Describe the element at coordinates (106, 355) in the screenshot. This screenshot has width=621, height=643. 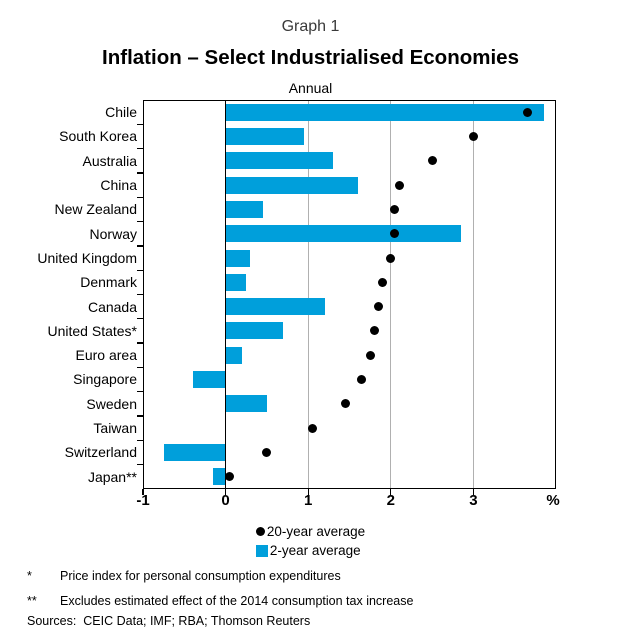
I see `category-label: Euro area` at that location.